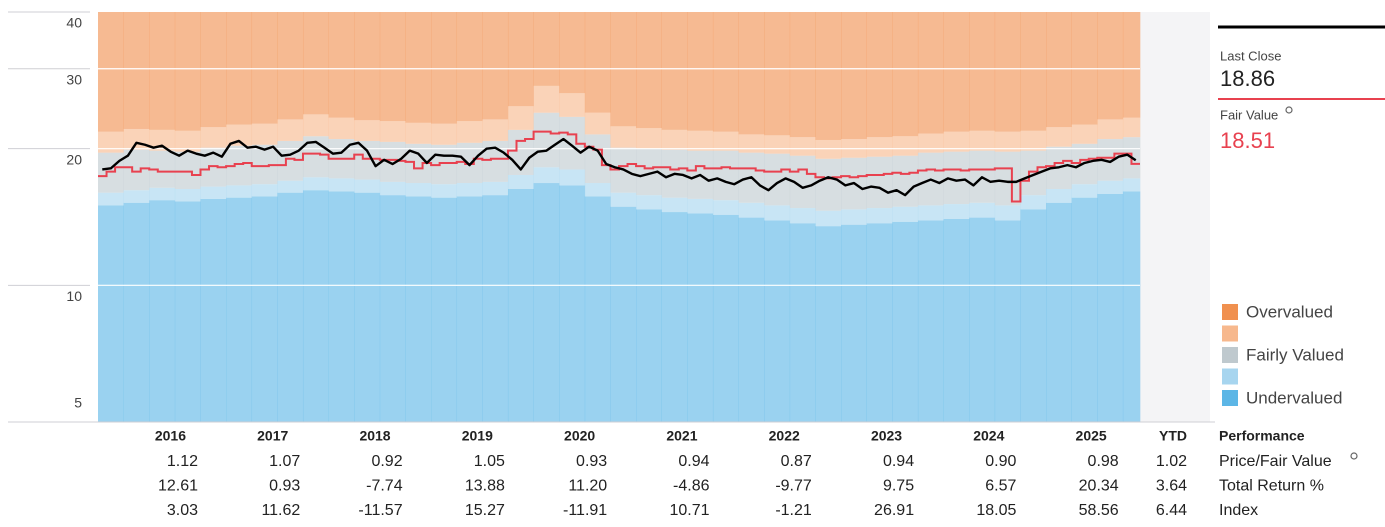 Image resolution: width=1385 pixels, height=527 pixels. Describe the element at coordinates (182, 461) in the screenshot. I see `table-cell: 1.12` at that location.